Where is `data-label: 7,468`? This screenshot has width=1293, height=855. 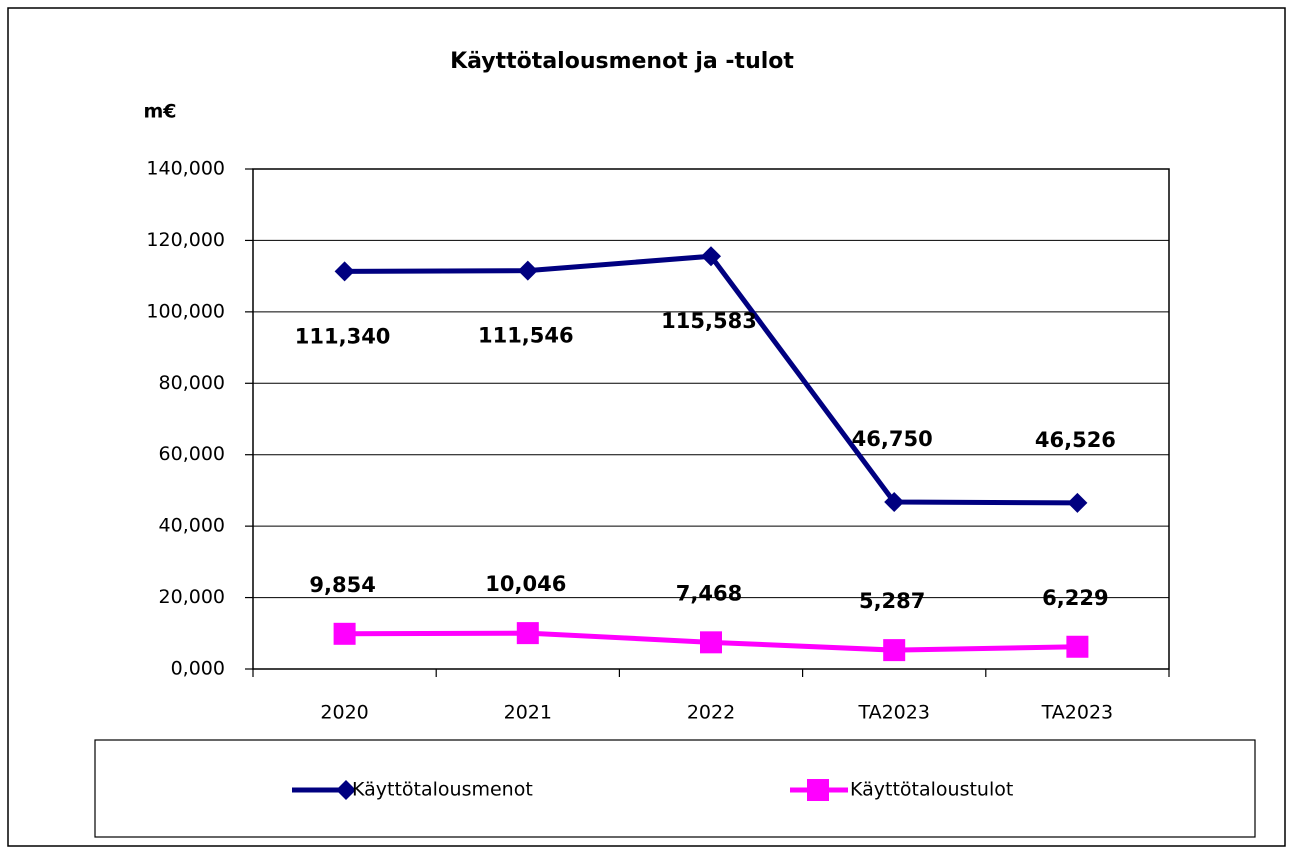 data-label: 7,468 is located at coordinates (709, 593).